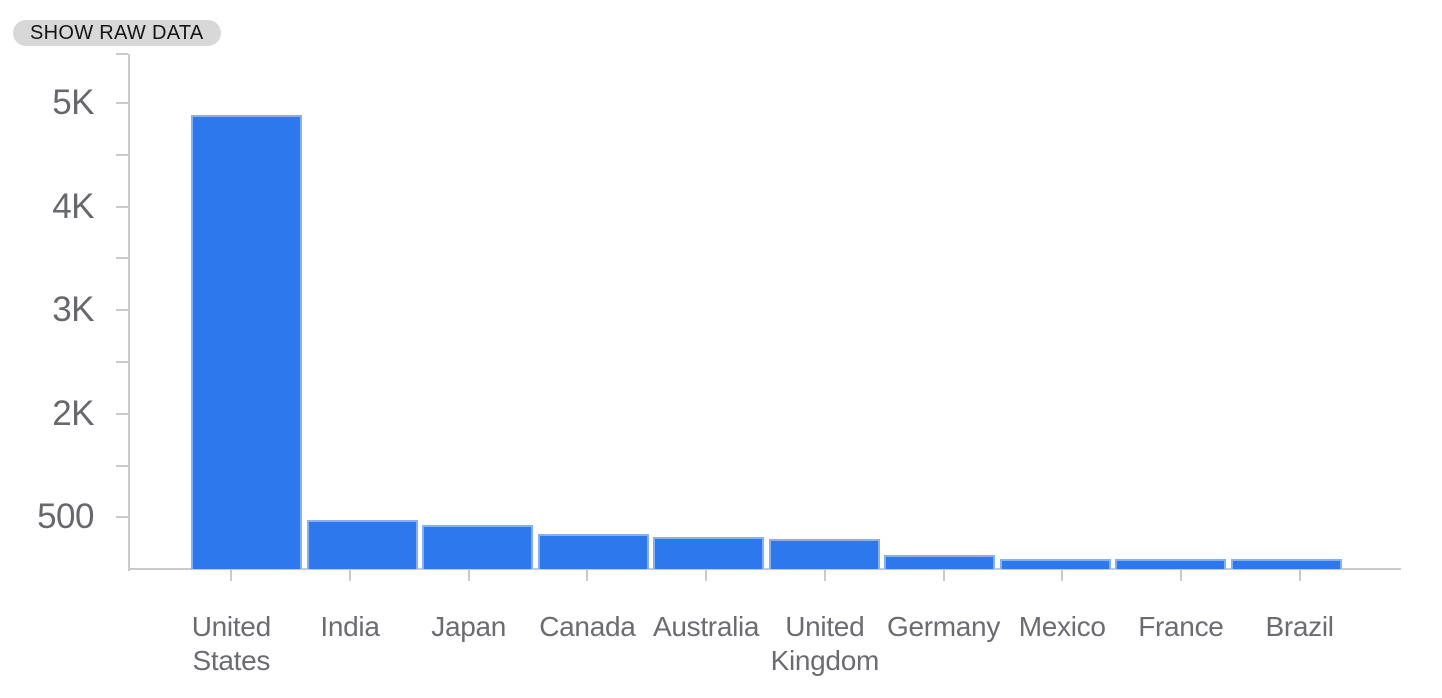 This screenshot has width=1442, height=698. What do you see at coordinates (231, 643) in the screenshot?
I see `x-category-label: United States` at bounding box center [231, 643].